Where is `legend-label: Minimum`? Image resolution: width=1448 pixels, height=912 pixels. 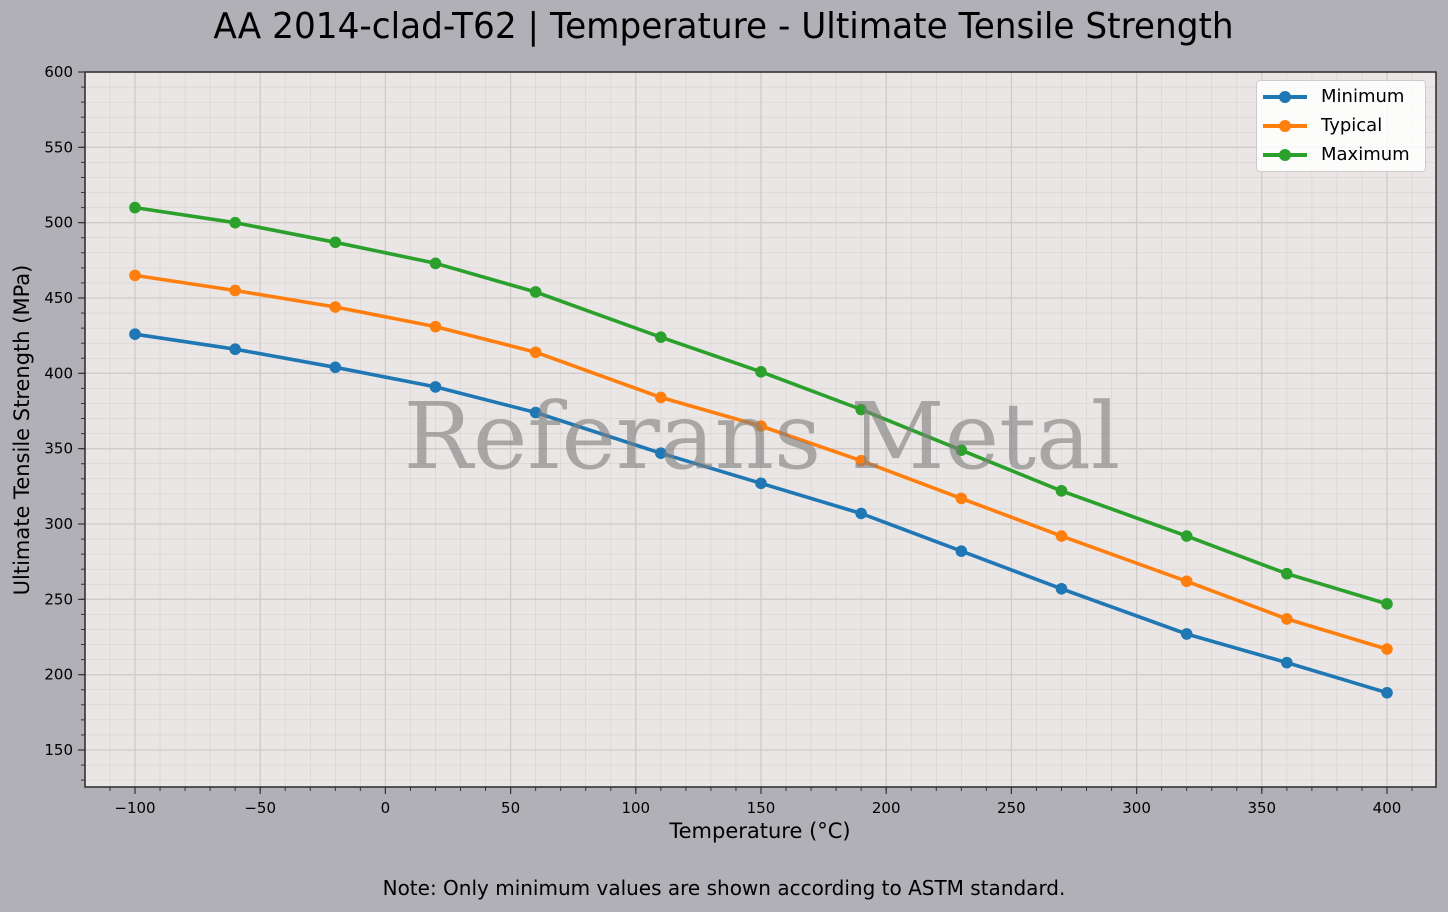 legend-label: Minimum is located at coordinates (1363, 96).